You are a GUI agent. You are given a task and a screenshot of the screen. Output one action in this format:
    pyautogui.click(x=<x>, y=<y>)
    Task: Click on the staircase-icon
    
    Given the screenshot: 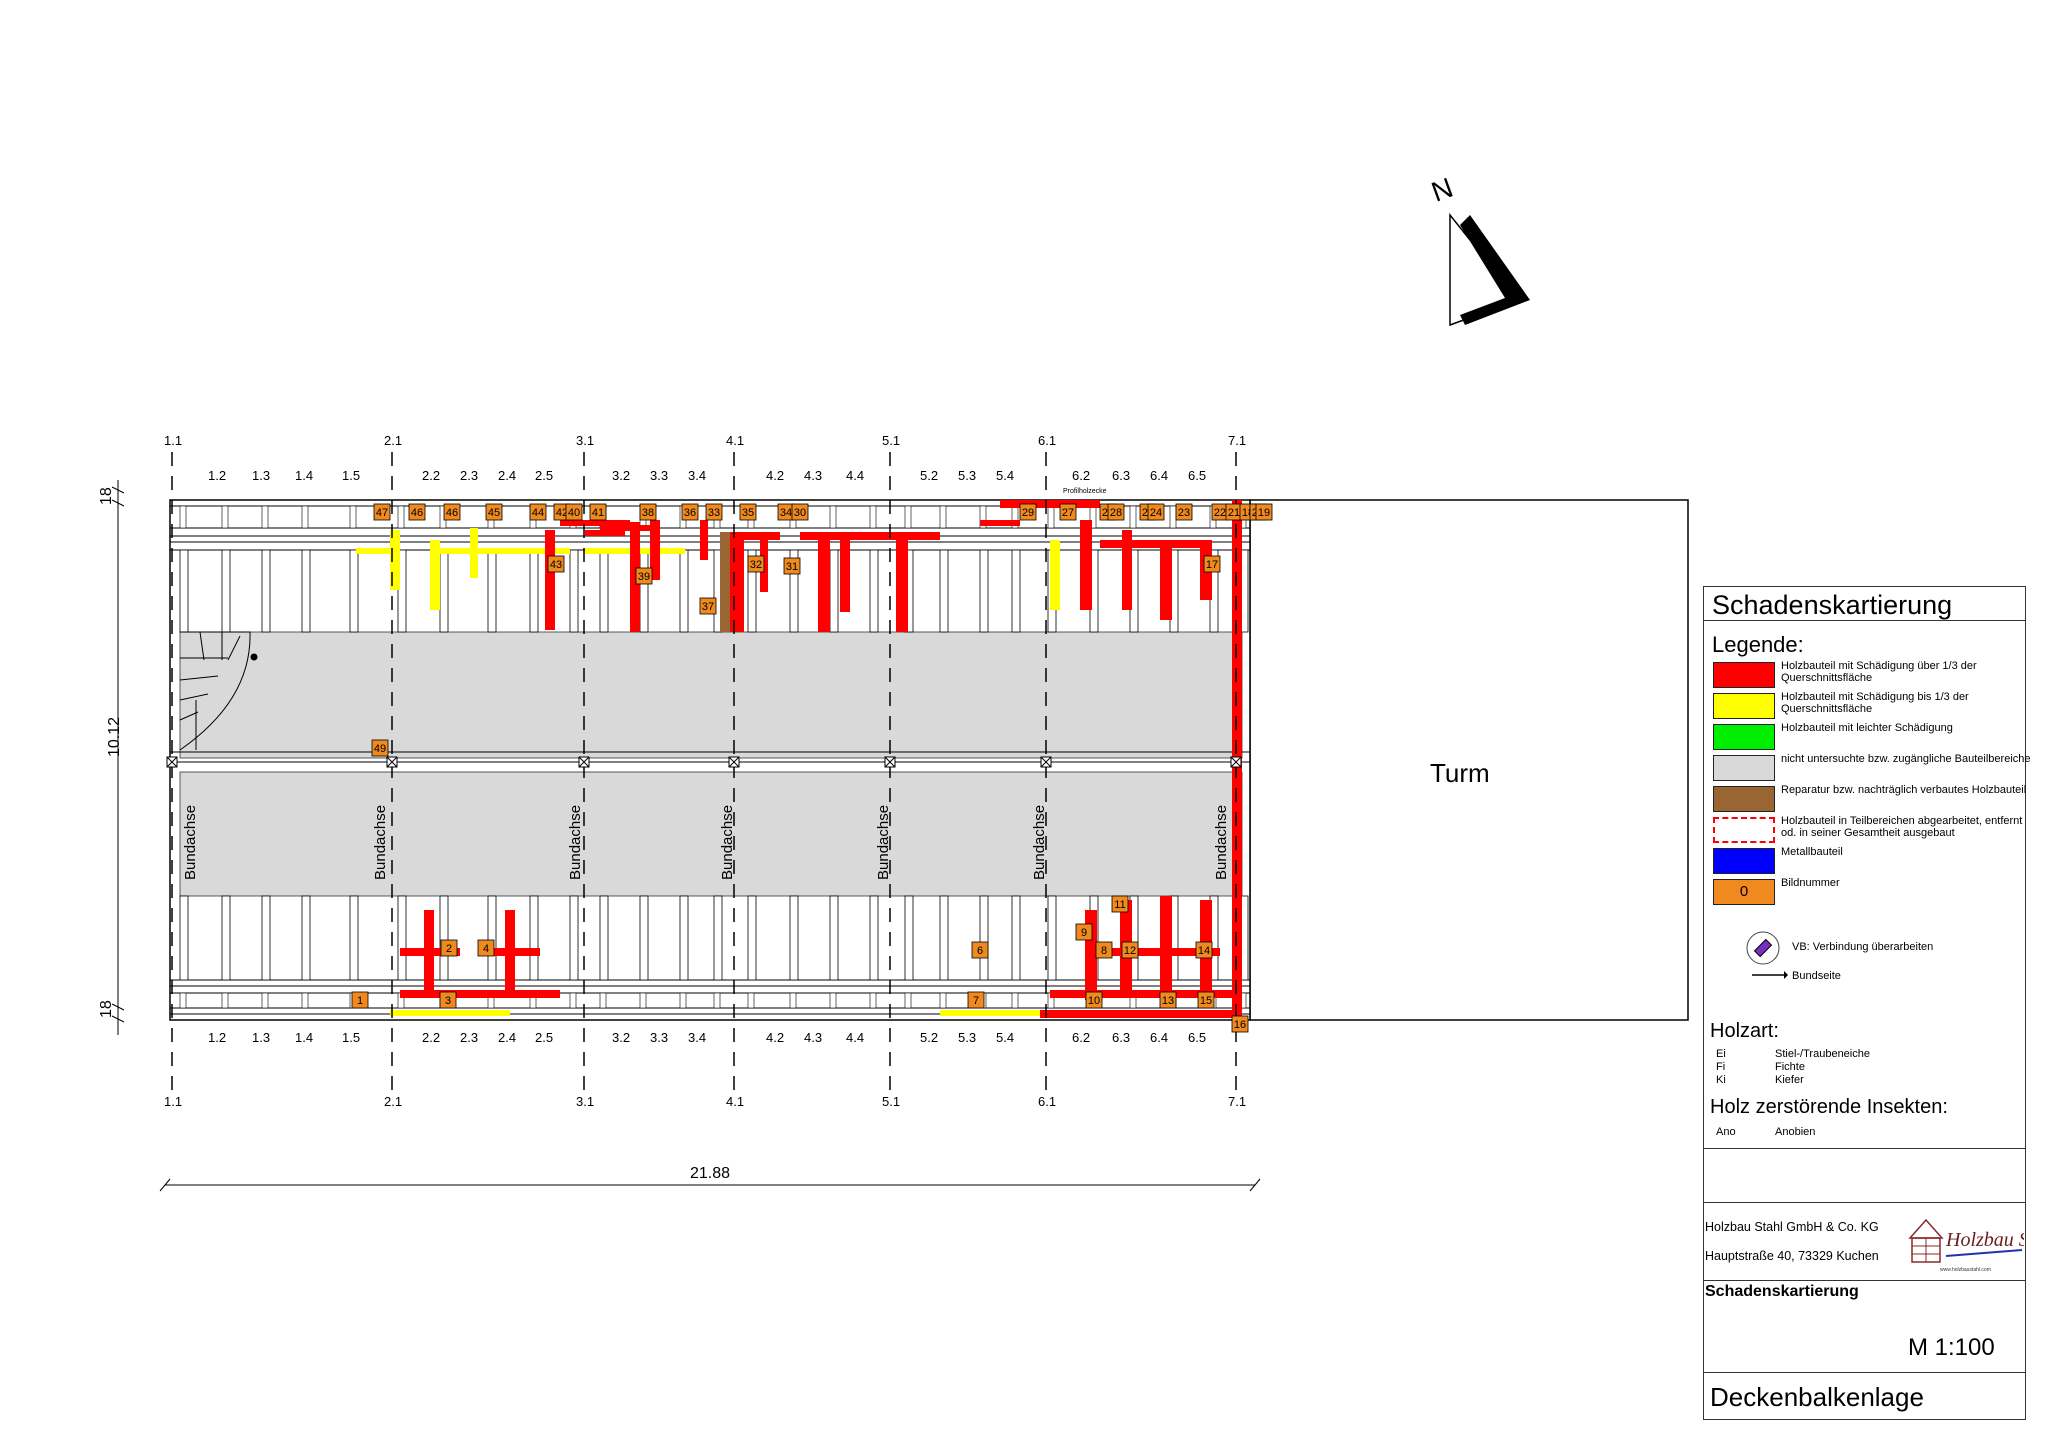 What is the action you would take?
    pyautogui.click(x=218, y=691)
    